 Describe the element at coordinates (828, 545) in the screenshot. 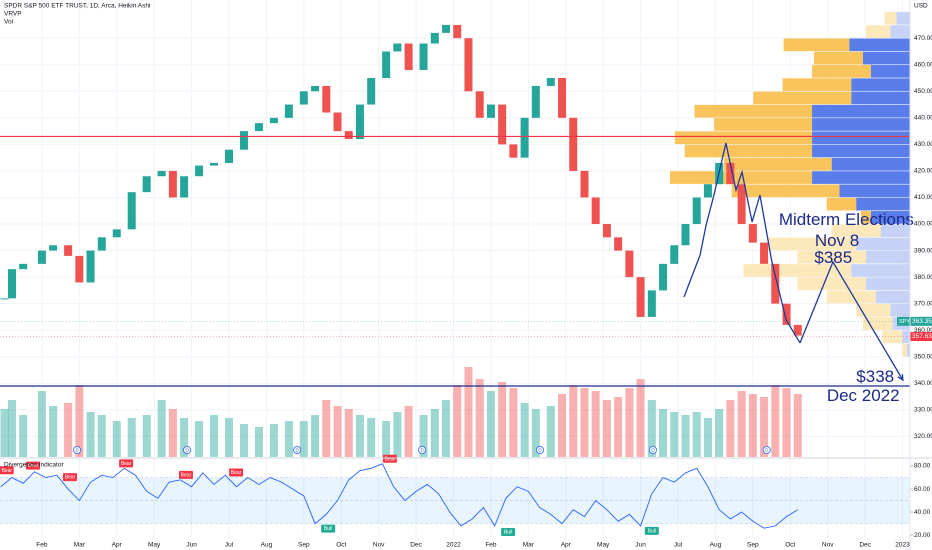

I see `x-tick-label: Nov` at that location.